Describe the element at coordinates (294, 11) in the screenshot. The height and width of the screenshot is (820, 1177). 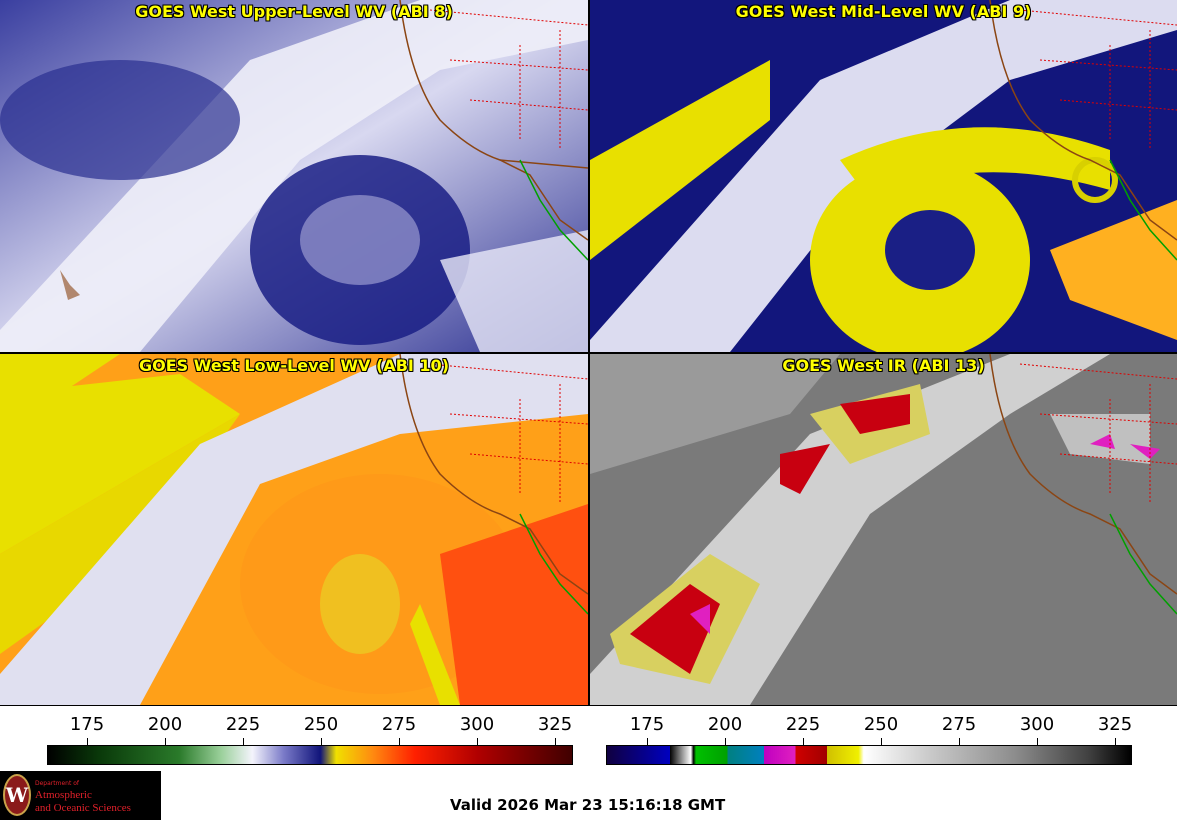
I see `panel-title: GOES West Upper-Level WV (ABI 8)` at that location.